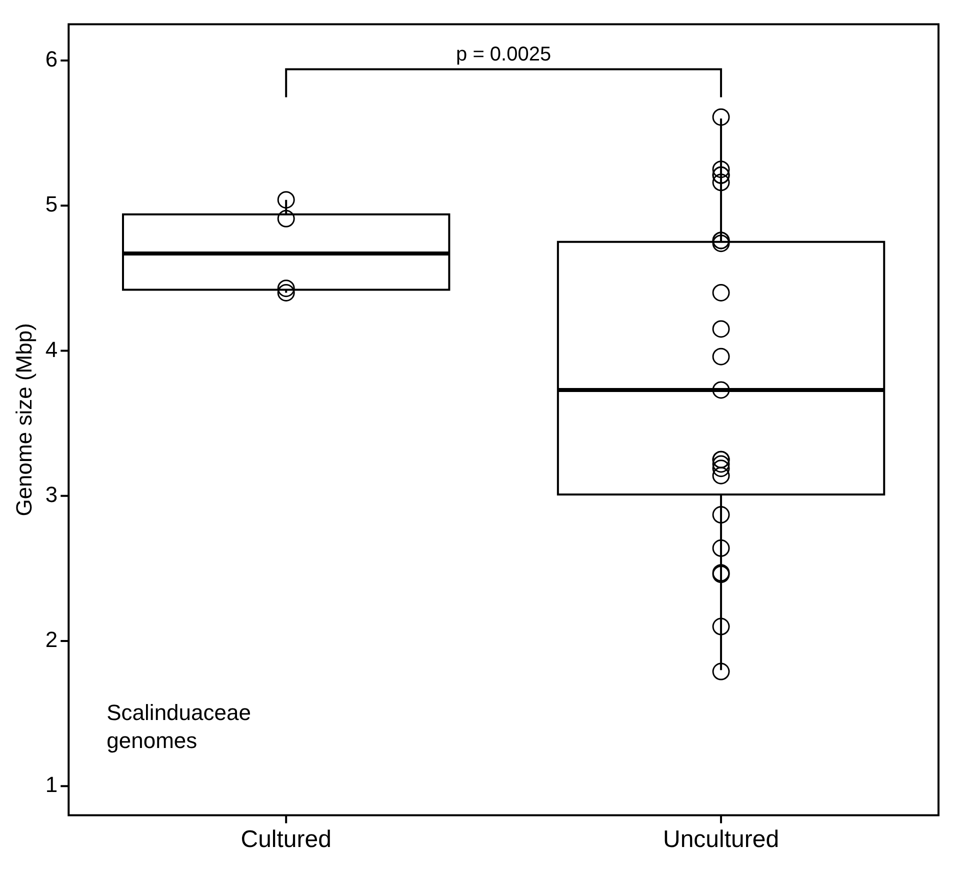  What do you see at coordinates (51, 639) in the screenshot?
I see `y-tick-label: 2` at bounding box center [51, 639].